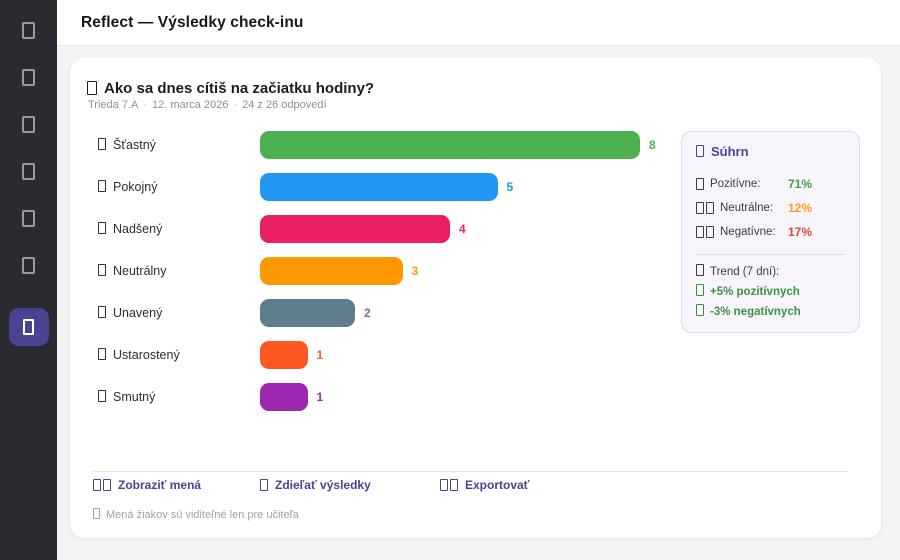 This screenshot has width=900, height=560. I want to click on summary-row-value: 12%, so click(800, 208).